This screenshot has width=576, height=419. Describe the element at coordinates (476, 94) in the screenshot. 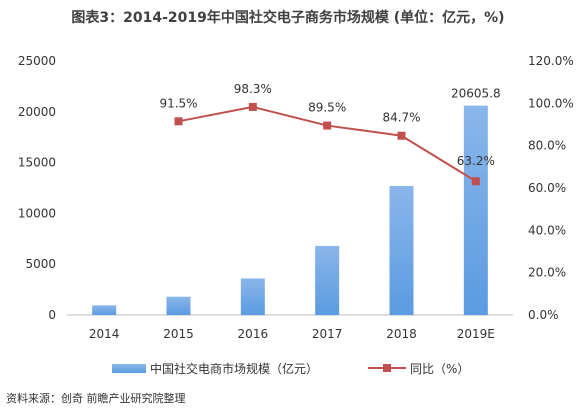

I see `bar-data-label: 20605.8` at that location.